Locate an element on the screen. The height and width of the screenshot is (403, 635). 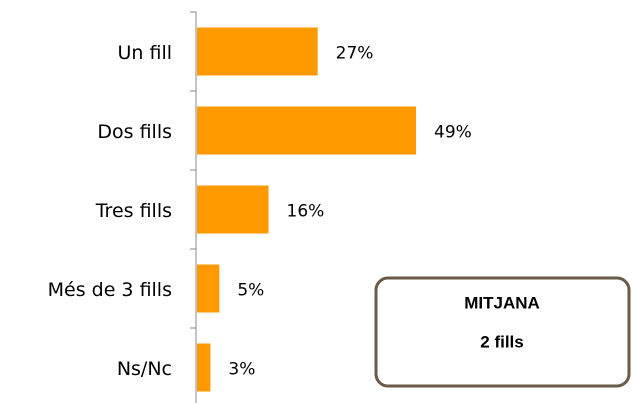
annotation-box is located at coordinates (502, 332).